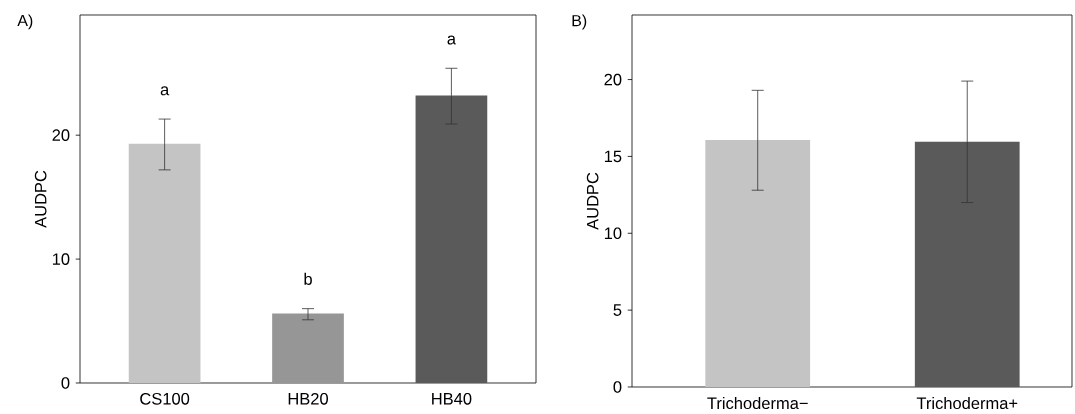 This screenshot has width=1075, height=414. I want to click on y-tick-label: 15, so click(613, 156).